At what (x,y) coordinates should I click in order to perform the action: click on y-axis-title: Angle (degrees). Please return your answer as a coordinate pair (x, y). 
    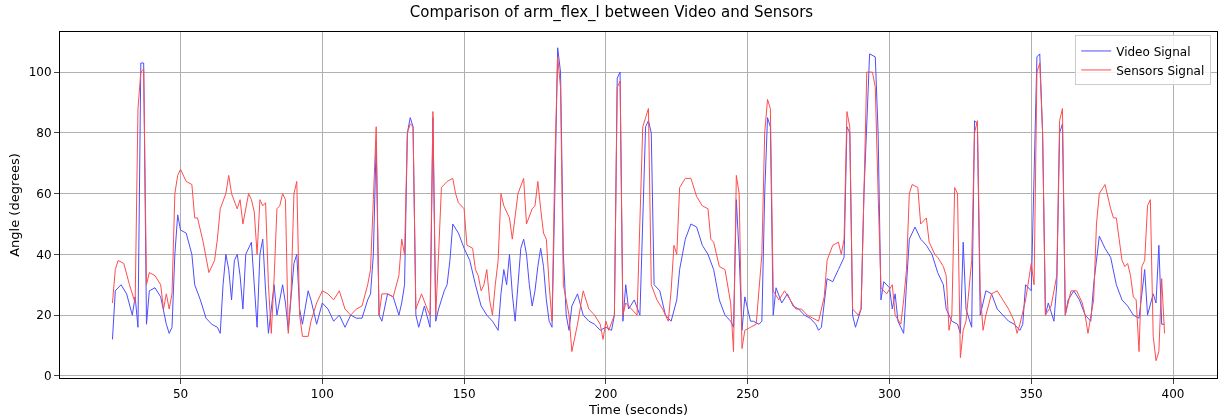
    Looking at the image, I should click on (14, 205).